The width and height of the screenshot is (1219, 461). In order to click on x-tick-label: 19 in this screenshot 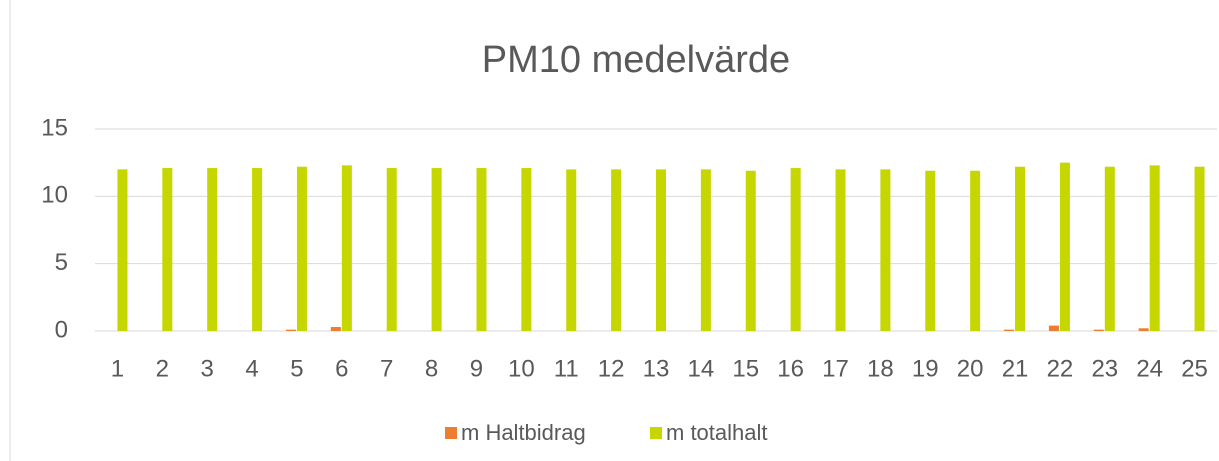, I will do `click(925, 368)`.